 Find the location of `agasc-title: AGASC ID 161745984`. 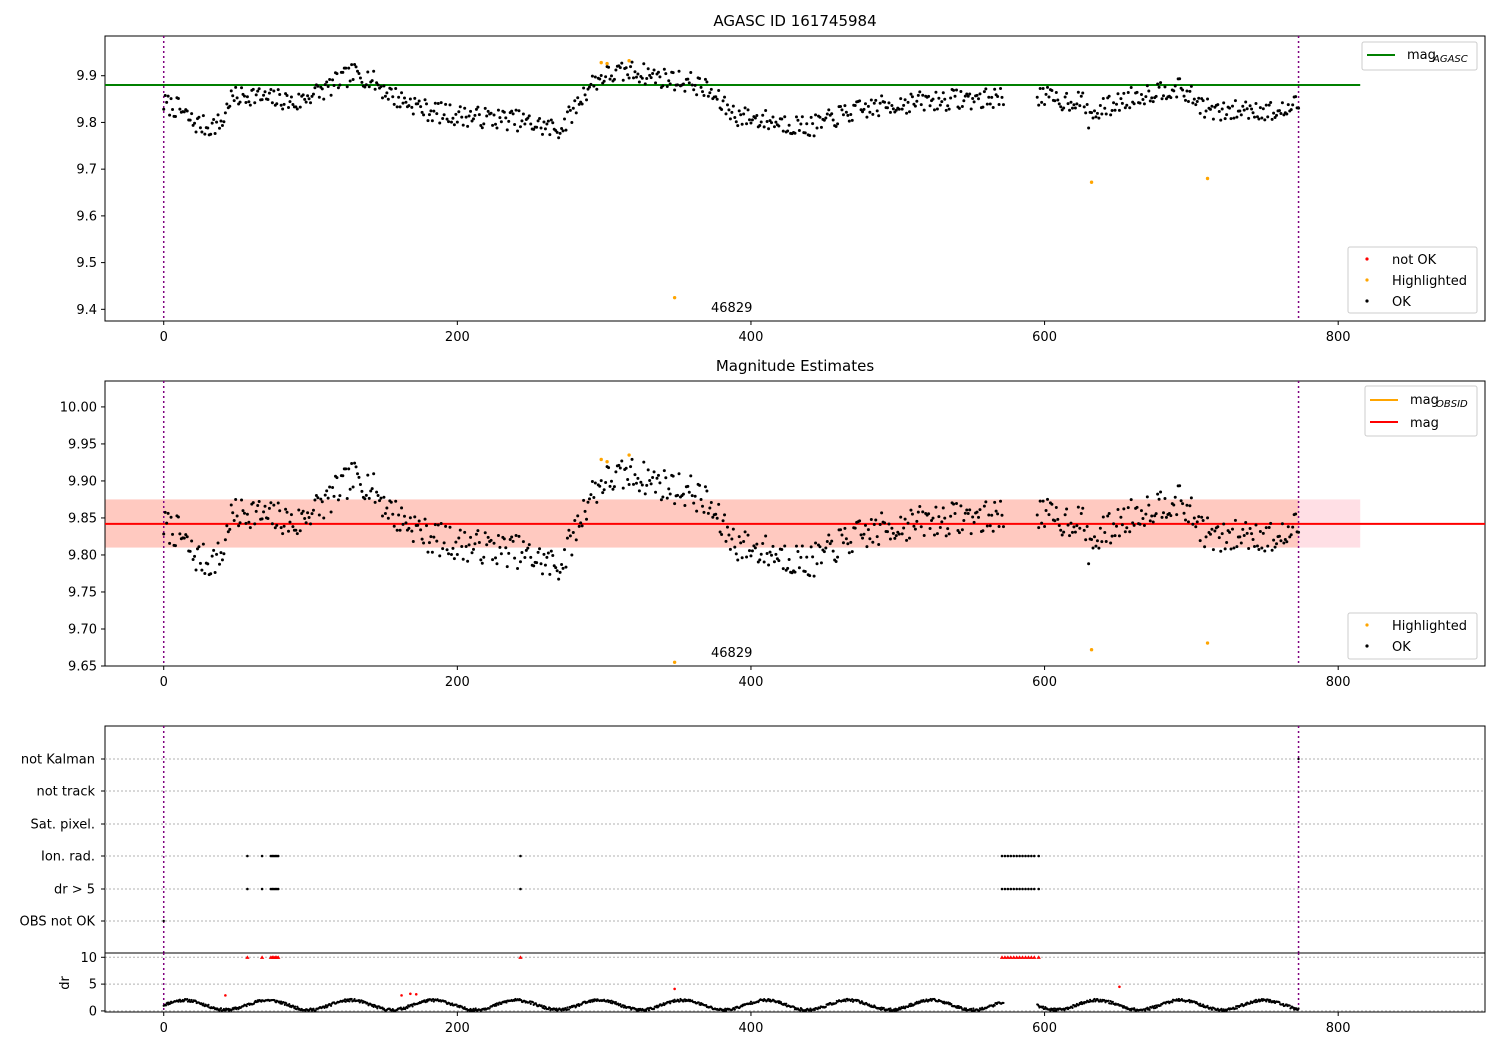

agasc-title: AGASC ID 161745984 is located at coordinates (794, 21).